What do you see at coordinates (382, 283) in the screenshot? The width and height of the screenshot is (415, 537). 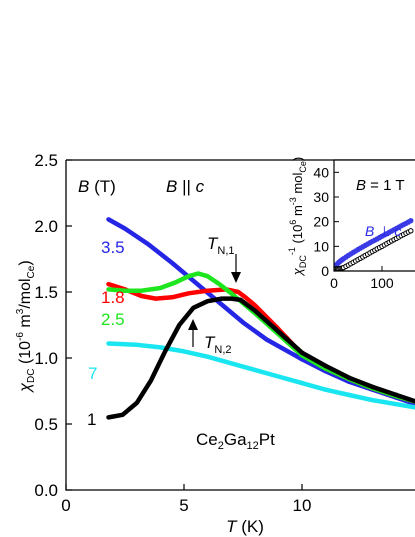 I see `inset-x-tick-label-1: 100` at bounding box center [382, 283].